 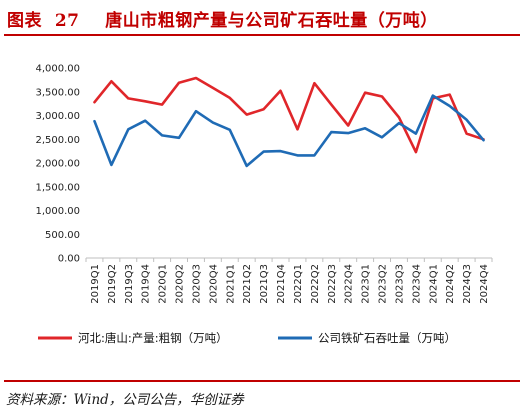 What do you see at coordinates (67, 21) in the screenshot?
I see `title-number: 27` at bounding box center [67, 21].